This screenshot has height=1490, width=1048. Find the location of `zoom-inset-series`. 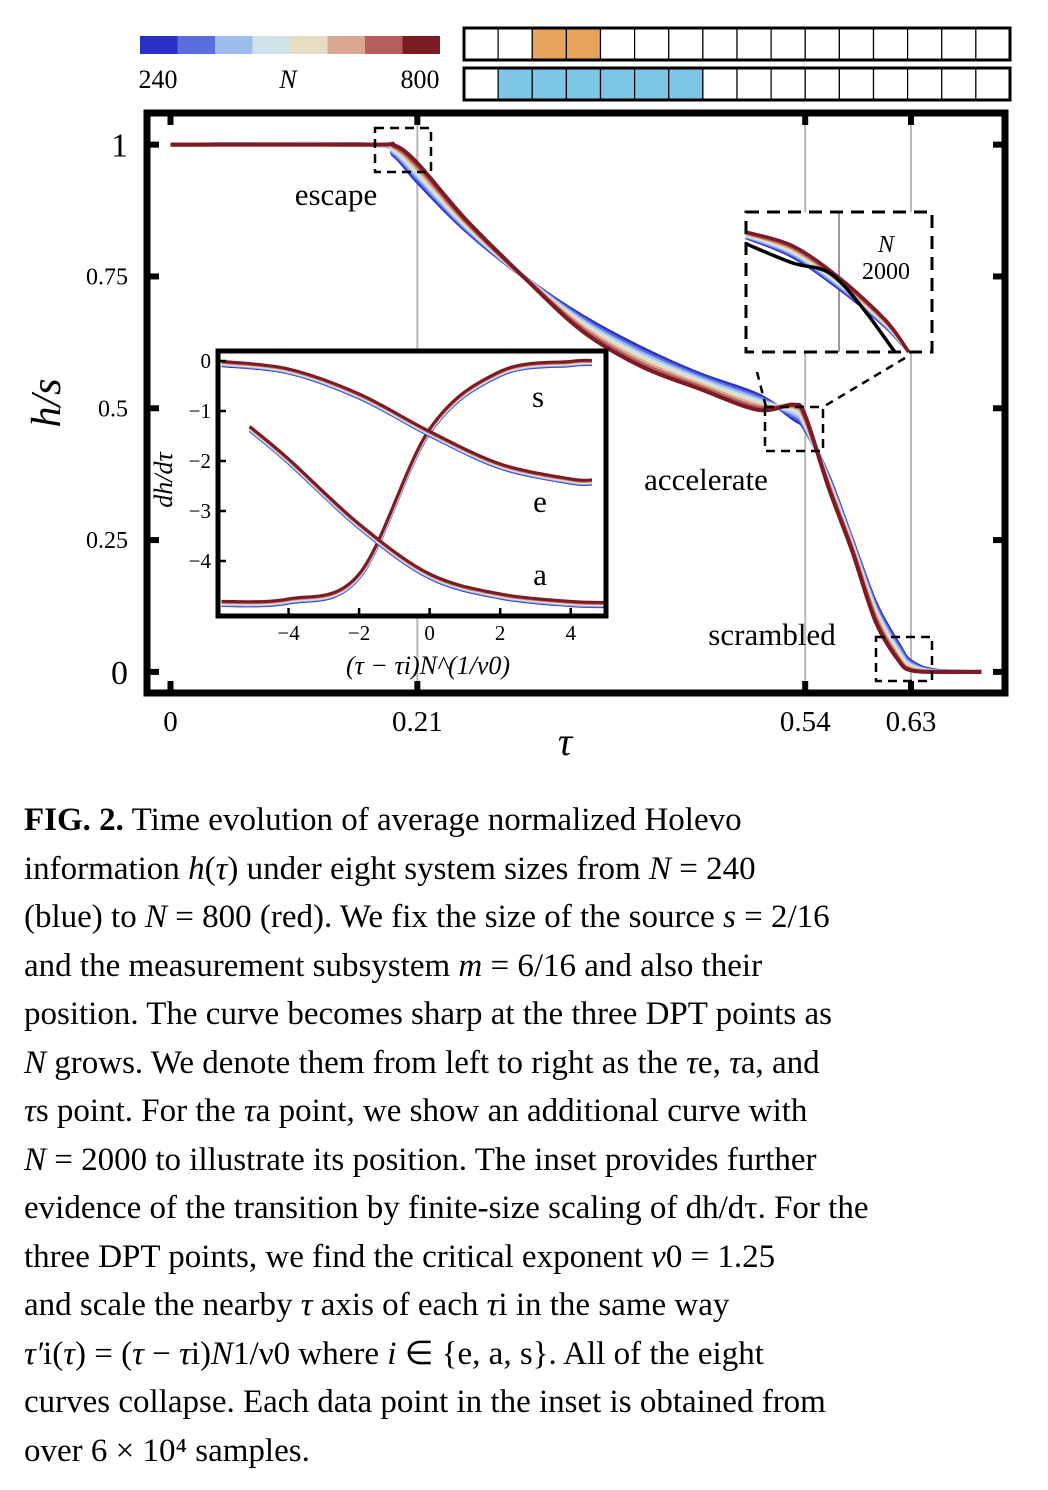

zoom-inset-series is located at coordinates (828, 283).